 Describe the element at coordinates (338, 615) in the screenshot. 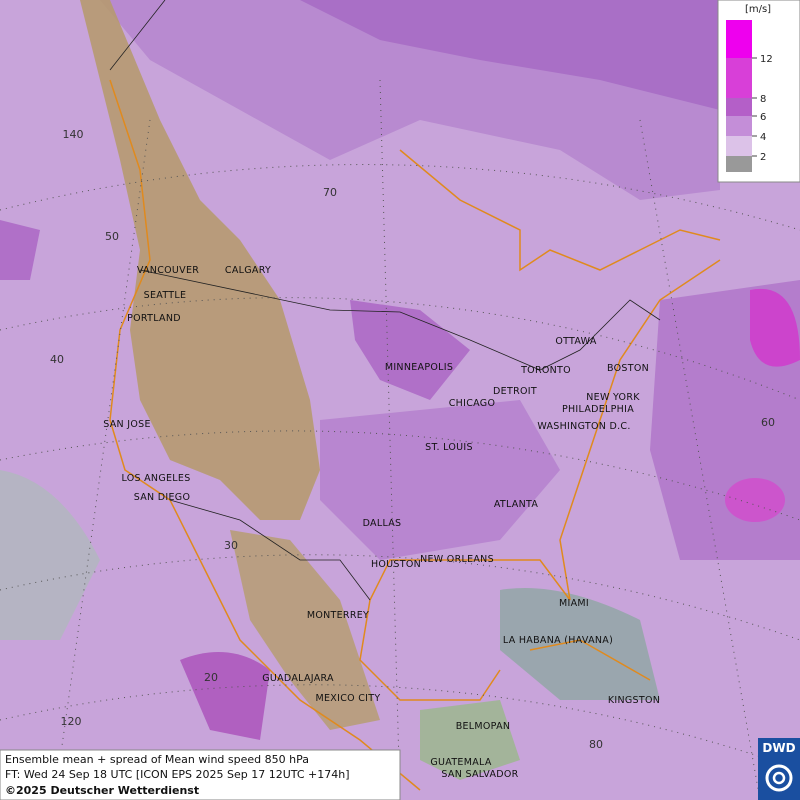

I see `city-label: MONTERREY` at that location.